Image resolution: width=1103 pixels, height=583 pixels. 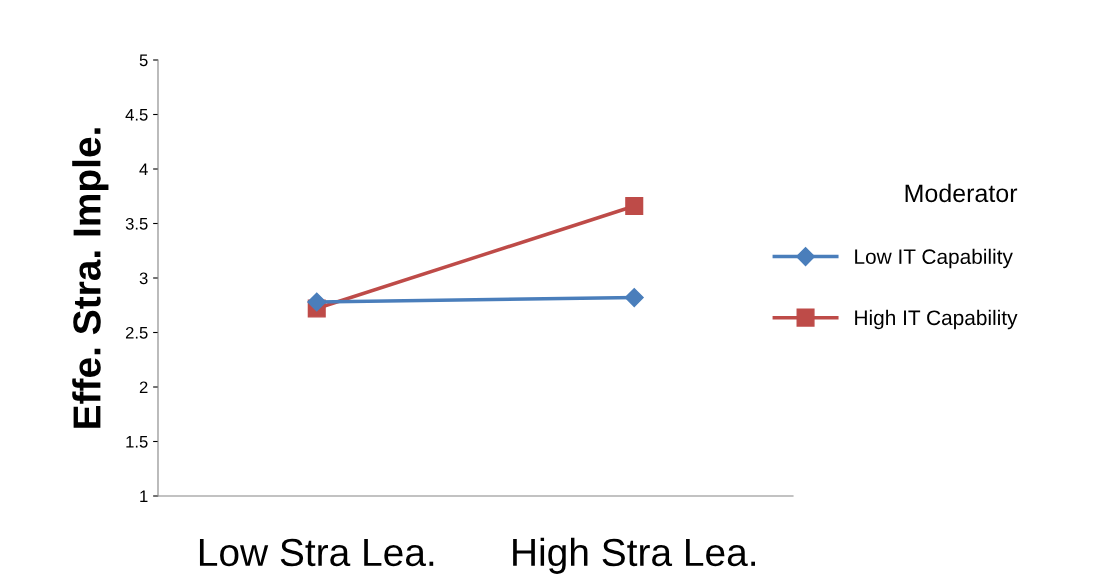 What do you see at coordinates (137, 442) in the screenshot?
I see `y-tick-label: 1.5` at bounding box center [137, 442].